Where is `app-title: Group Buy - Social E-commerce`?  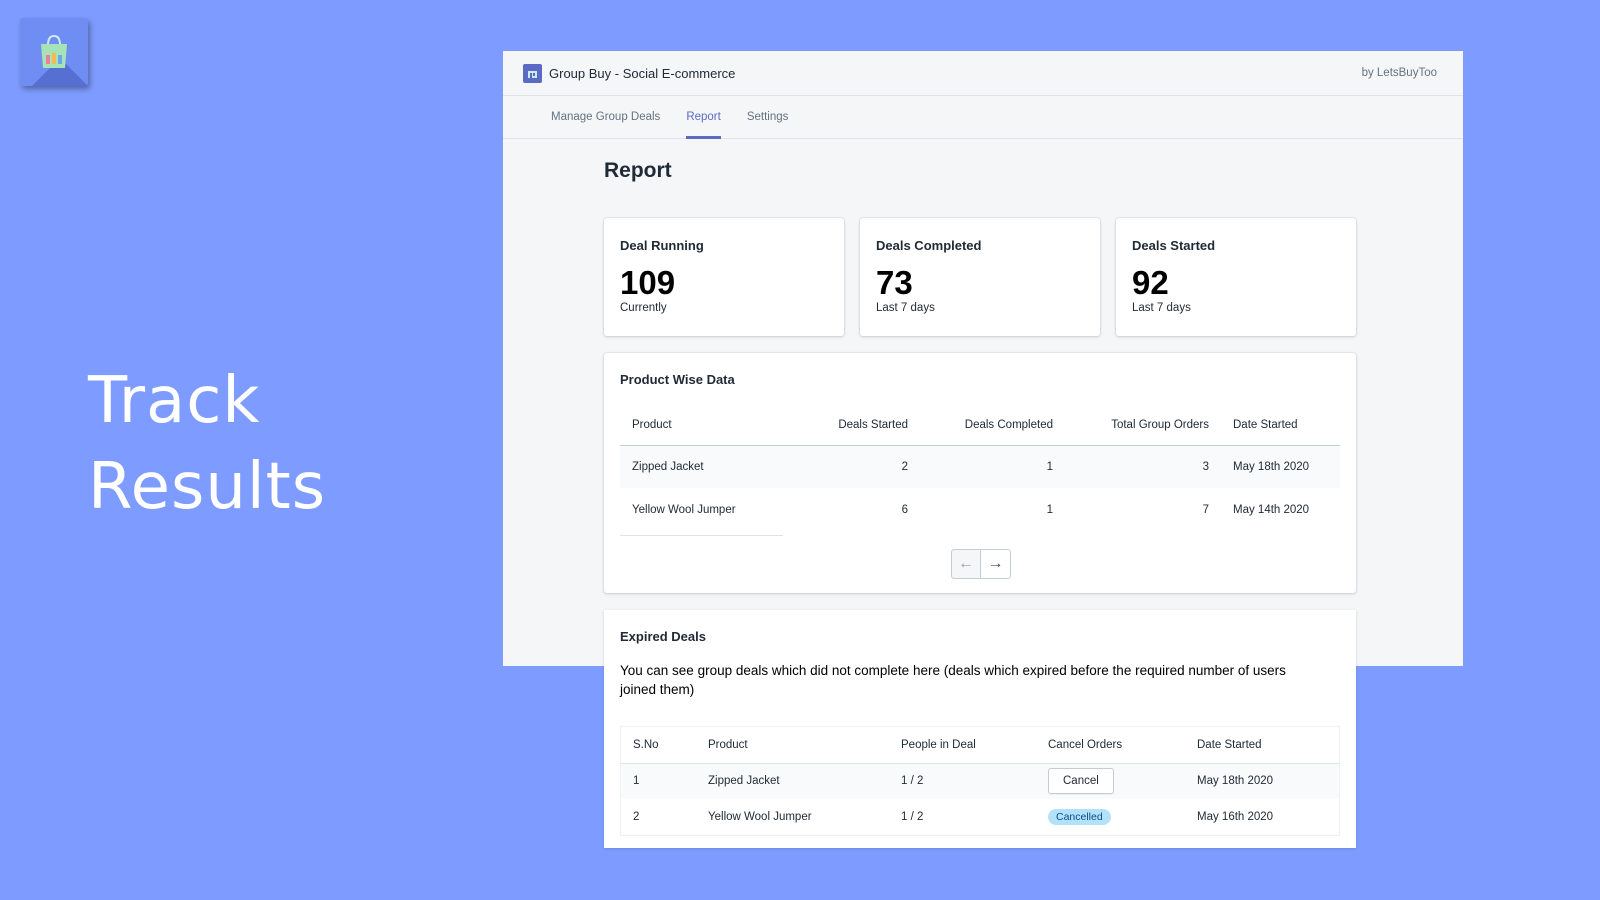
app-title: Group Buy - Social E-commerce is located at coordinates (642, 73).